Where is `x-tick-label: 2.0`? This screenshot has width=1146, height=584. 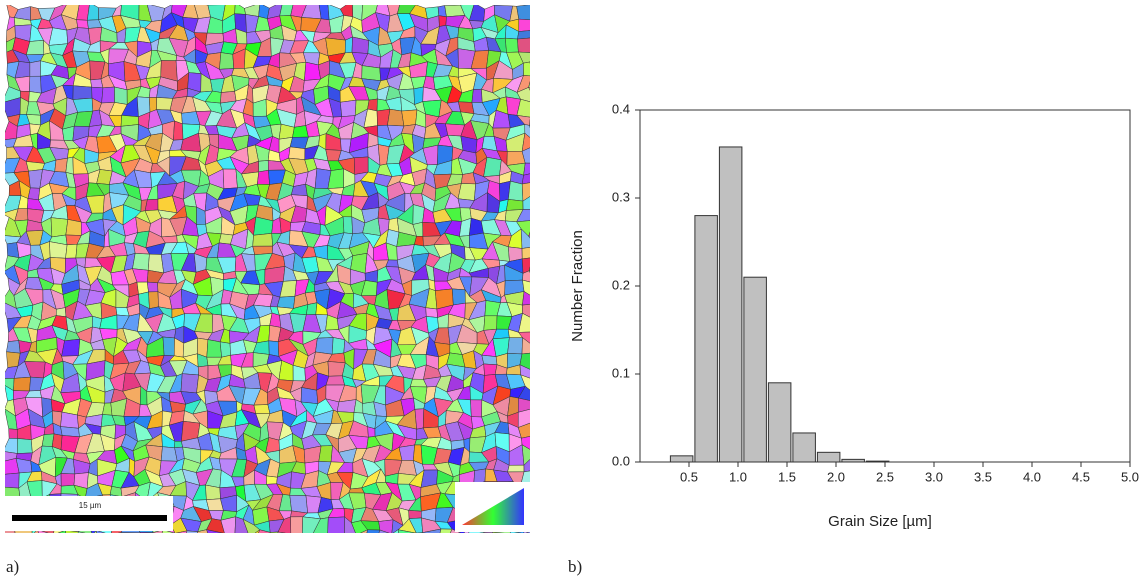 x-tick-label: 2.0 is located at coordinates (836, 476).